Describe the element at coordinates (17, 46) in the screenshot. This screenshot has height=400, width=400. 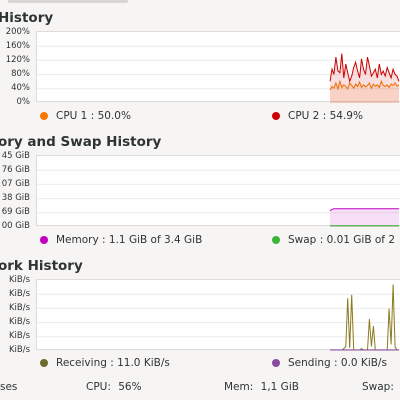
I see `cpu-ylabel: 160%` at that location.